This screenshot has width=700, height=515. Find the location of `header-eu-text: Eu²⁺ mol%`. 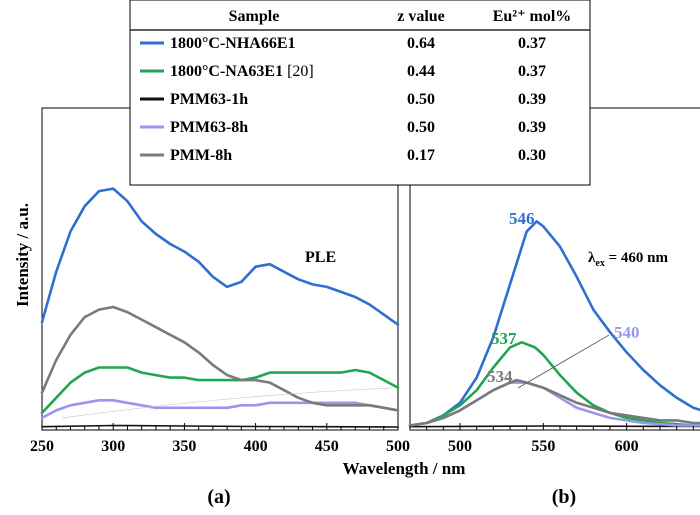

header-eu-text: Eu²⁺ mol% is located at coordinates (532, 16).